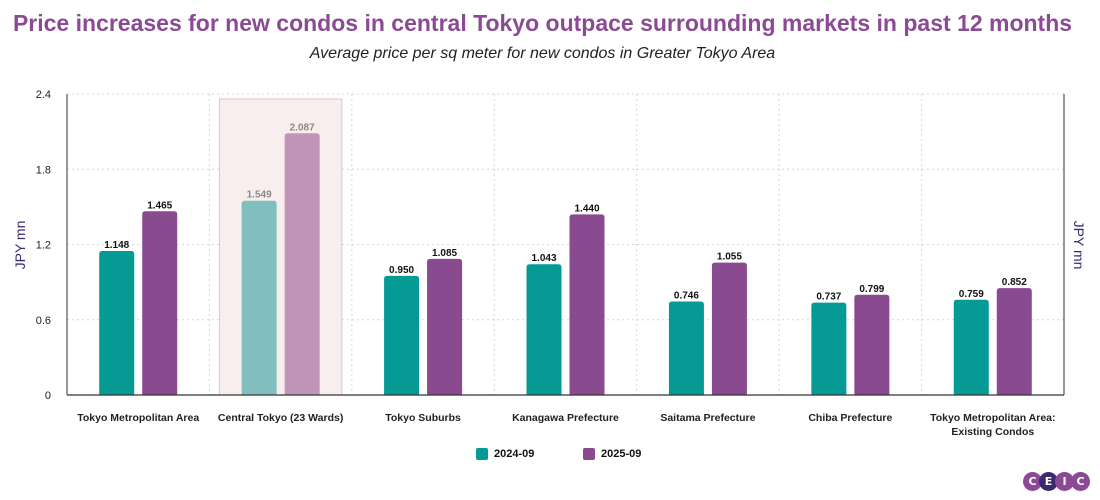  What do you see at coordinates (686, 295) in the screenshot?
I see `value-label: 0.746` at bounding box center [686, 295].